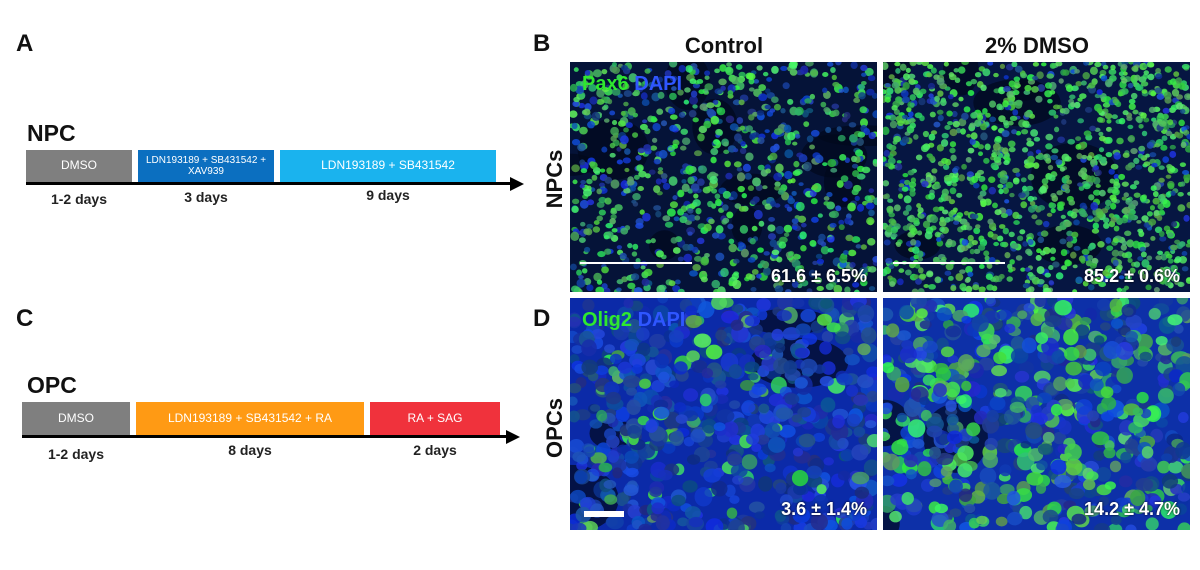 Image resolution: width=1200 pixels, height=570 pixels. What do you see at coordinates (388, 195) in the screenshot?
I see `npc-duration-3: 9 days` at bounding box center [388, 195].